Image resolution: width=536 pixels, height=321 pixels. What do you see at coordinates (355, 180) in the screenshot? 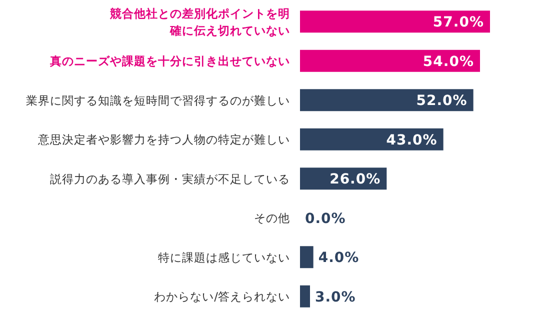
I see `data-label: 26.0%` at bounding box center [355, 180].